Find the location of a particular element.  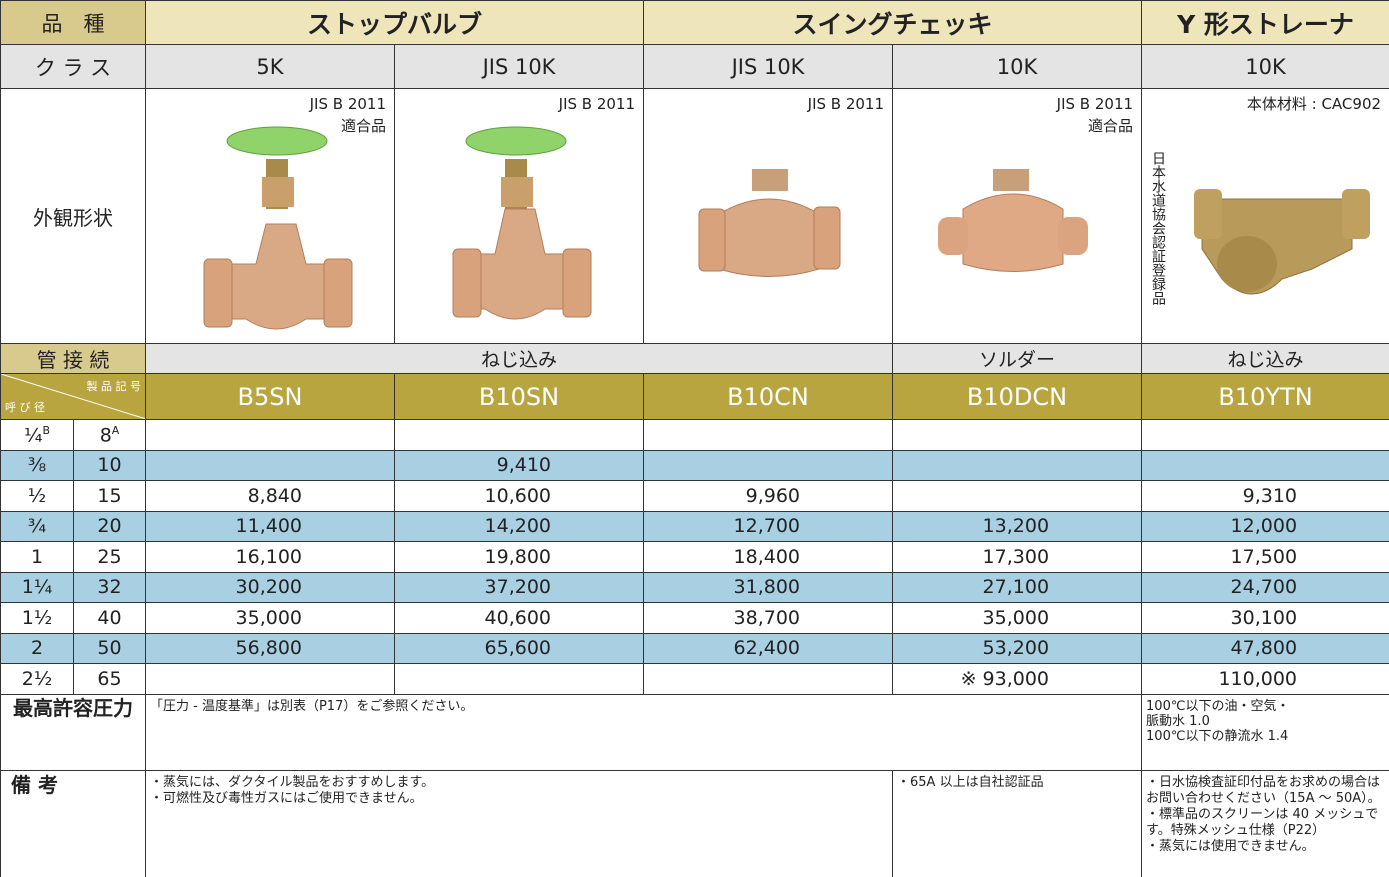

note-line: 本体材料 : CAC902 is located at coordinates (1314, 104).